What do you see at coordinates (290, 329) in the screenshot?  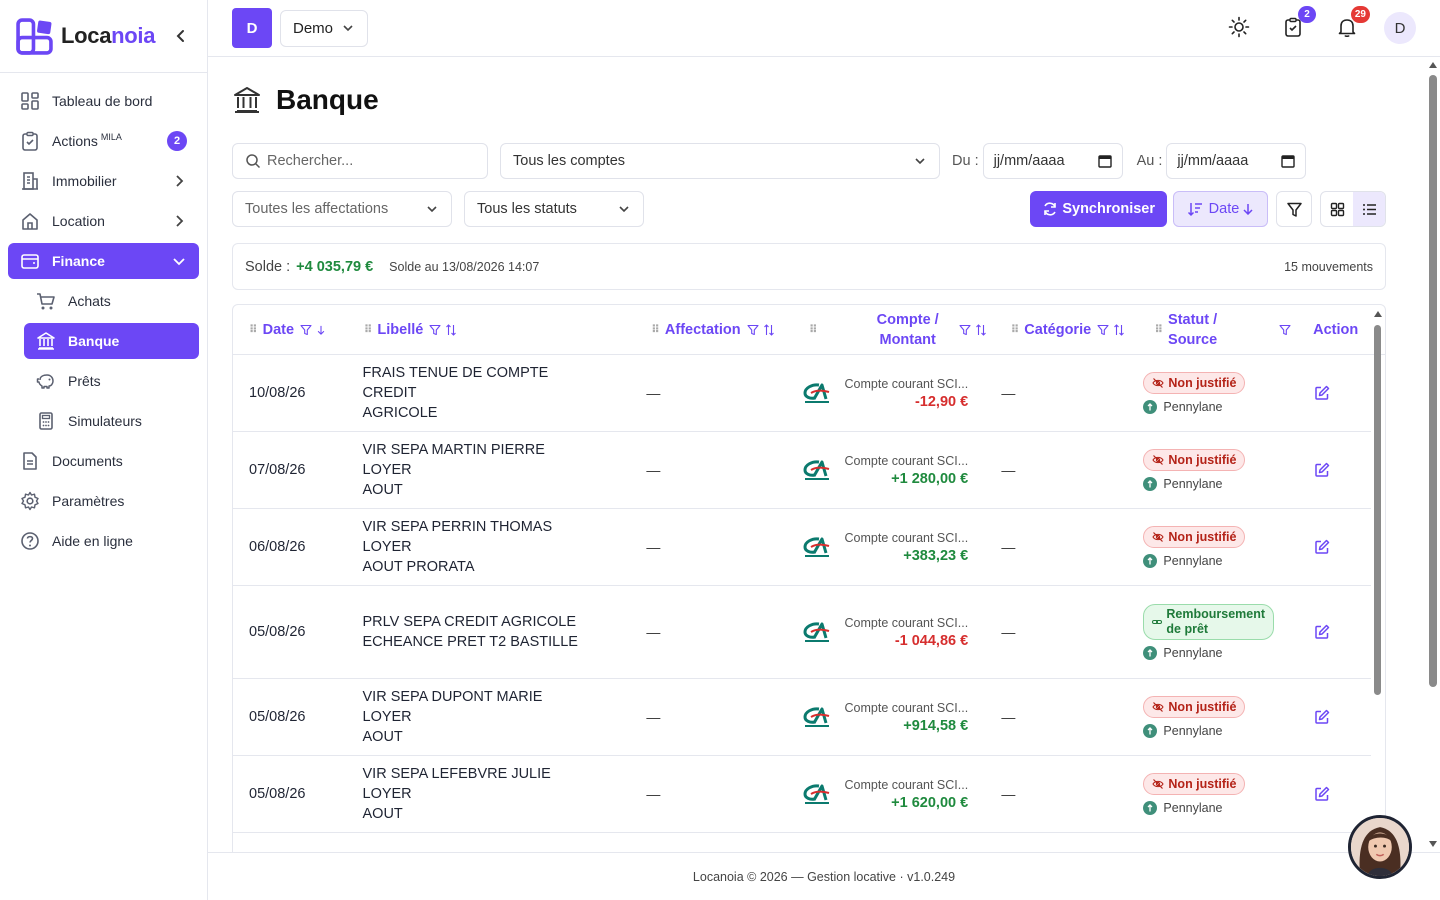 I see `column-header-date: ⠿ Date` at bounding box center [290, 329].